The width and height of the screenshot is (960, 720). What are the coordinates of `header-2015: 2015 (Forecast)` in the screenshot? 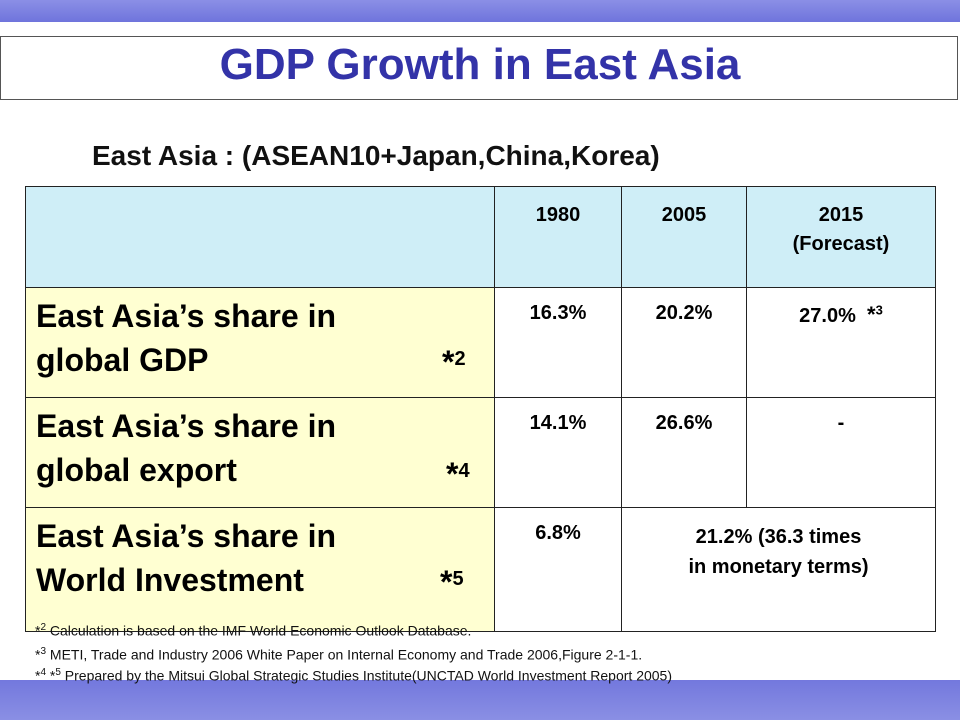 It's located at (841, 237).